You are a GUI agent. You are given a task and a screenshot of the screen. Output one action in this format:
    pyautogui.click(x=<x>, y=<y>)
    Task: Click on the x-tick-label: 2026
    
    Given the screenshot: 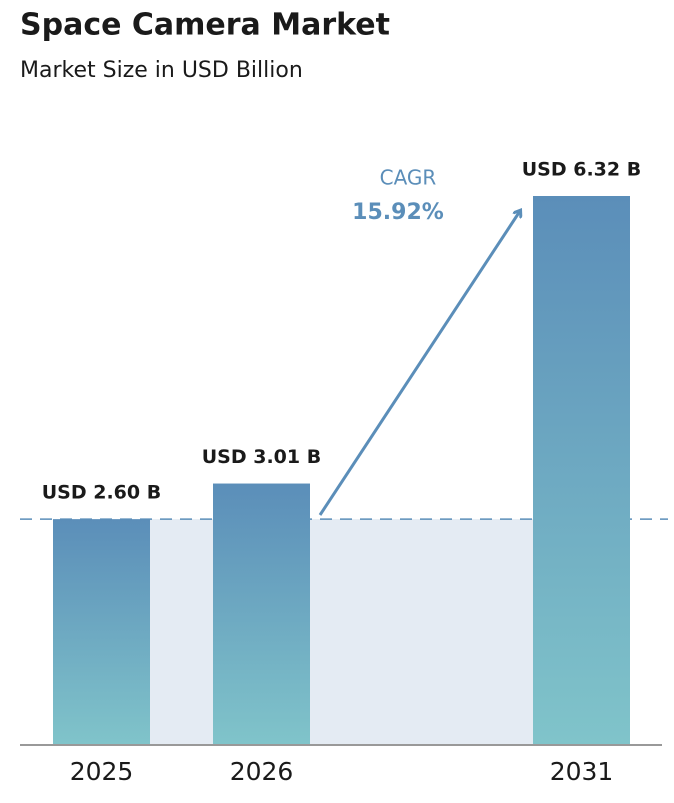 What is the action you would take?
    pyautogui.click(x=262, y=771)
    